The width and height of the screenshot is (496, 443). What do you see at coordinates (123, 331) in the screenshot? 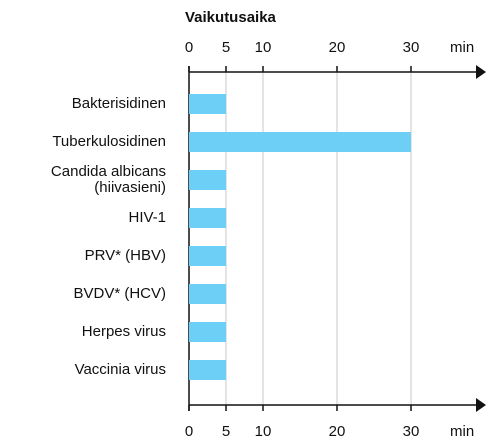
I see `y-tick-label: Herpes virus` at bounding box center [123, 331].